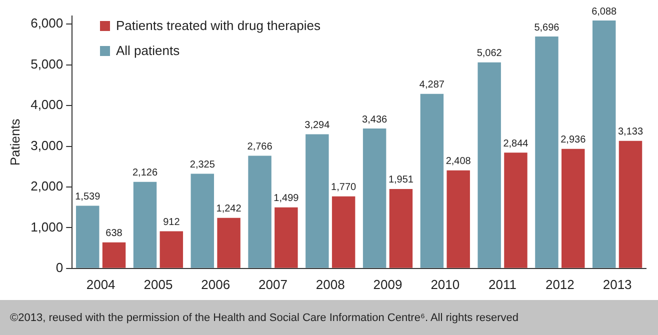 The height and width of the screenshot is (335, 658). What do you see at coordinates (218, 25) in the screenshot?
I see `legend-label: Patients treated with drug therapies` at bounding box center [218, 25].